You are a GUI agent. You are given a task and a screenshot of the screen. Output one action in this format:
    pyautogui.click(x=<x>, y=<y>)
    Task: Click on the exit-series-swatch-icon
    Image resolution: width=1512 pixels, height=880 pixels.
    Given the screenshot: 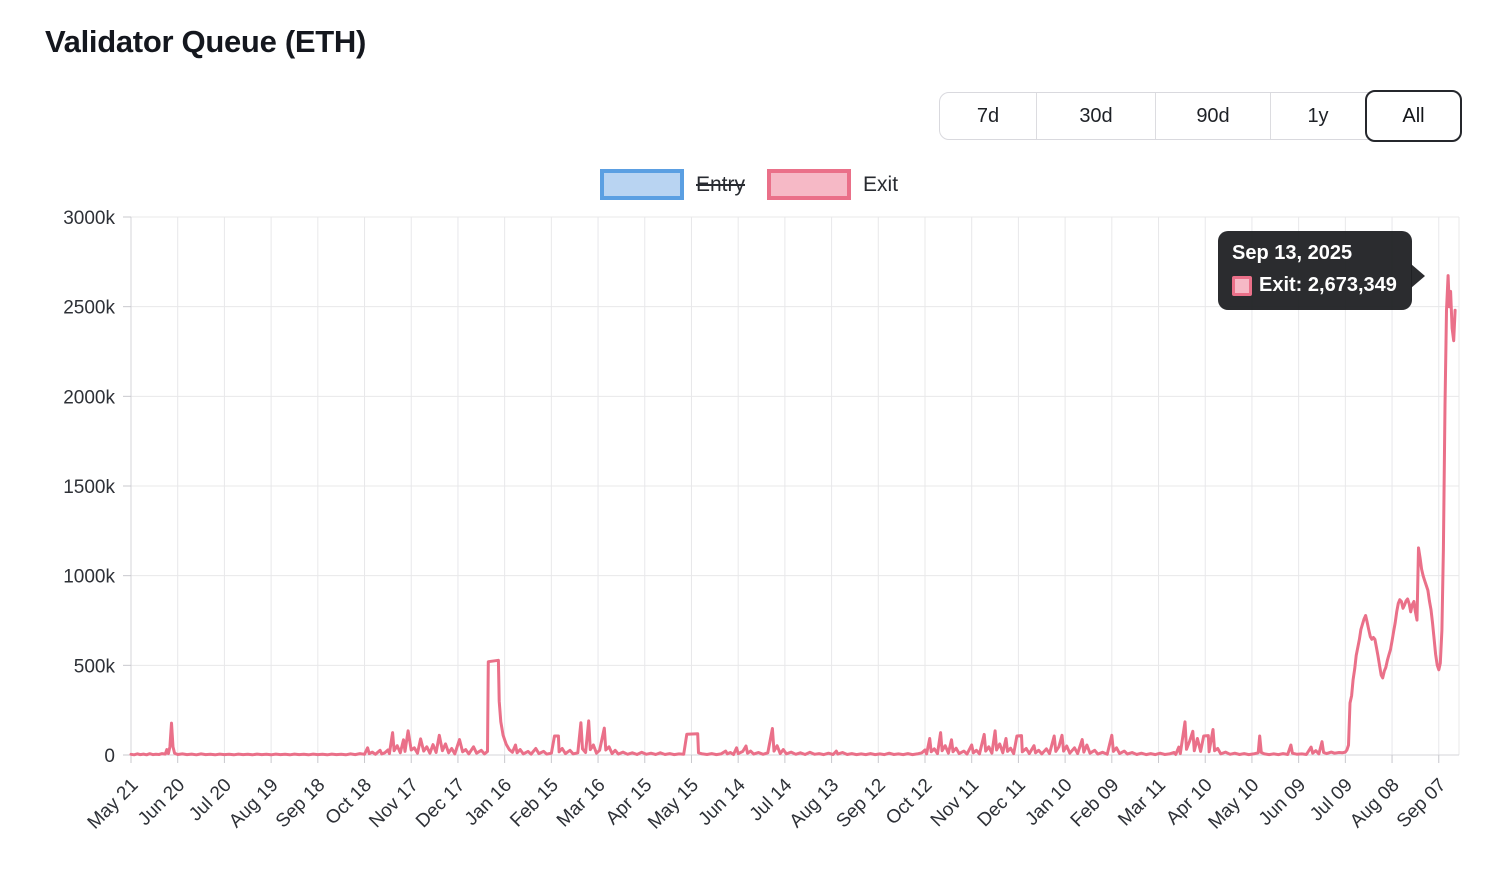 What is the action you would take?
    pyautogui.click(x=809, y=184)
    